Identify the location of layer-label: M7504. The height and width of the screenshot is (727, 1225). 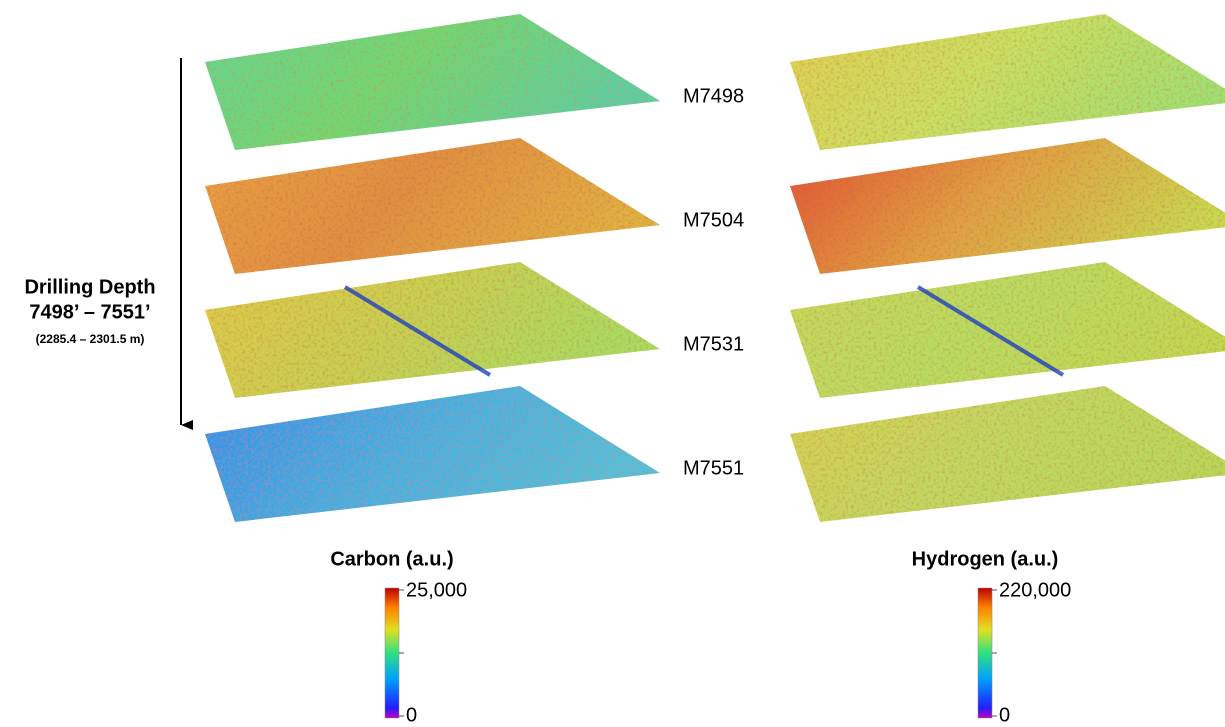
(713, 220).